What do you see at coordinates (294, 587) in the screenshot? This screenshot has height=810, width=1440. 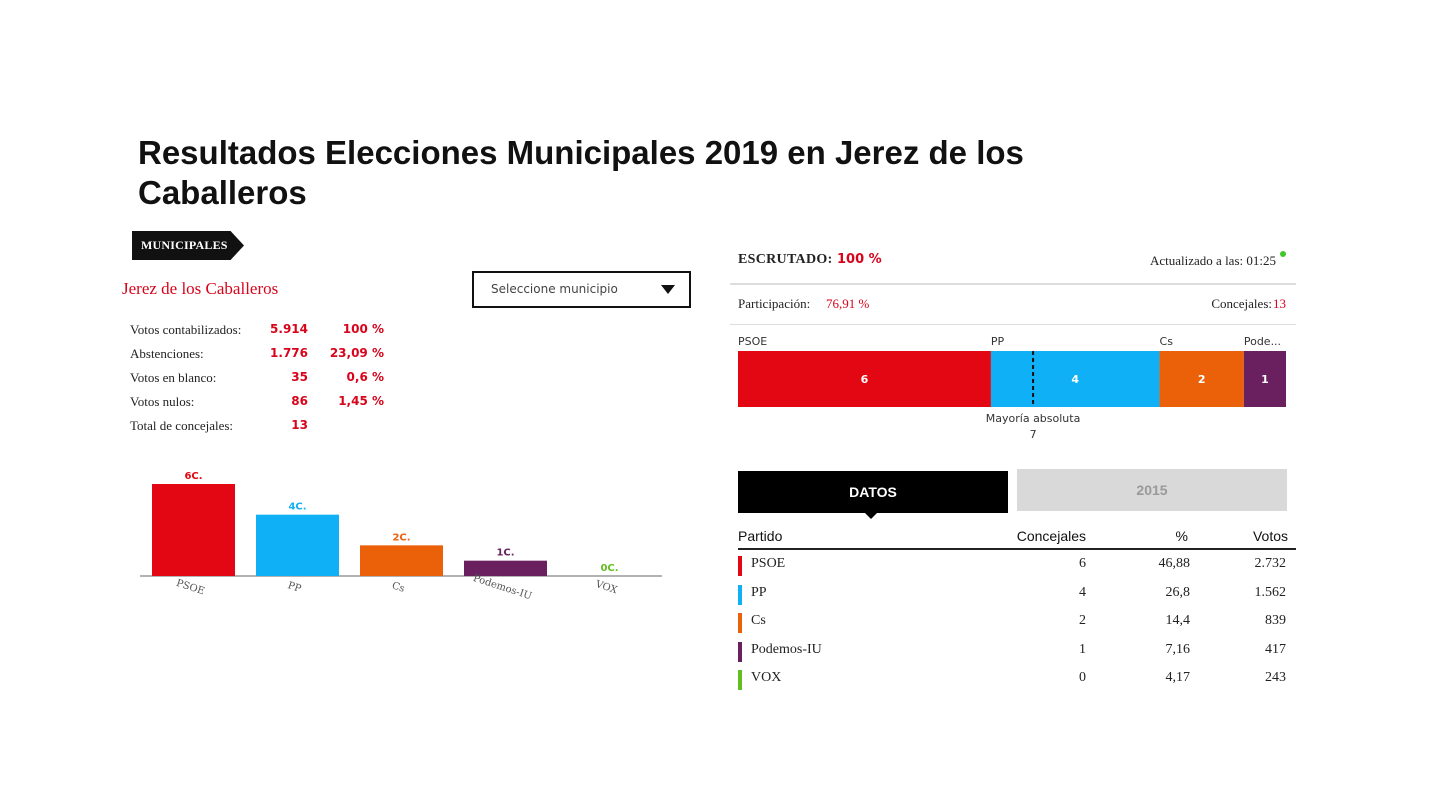 I see `x-tick-label: PP` at bounding box center [294, 587].